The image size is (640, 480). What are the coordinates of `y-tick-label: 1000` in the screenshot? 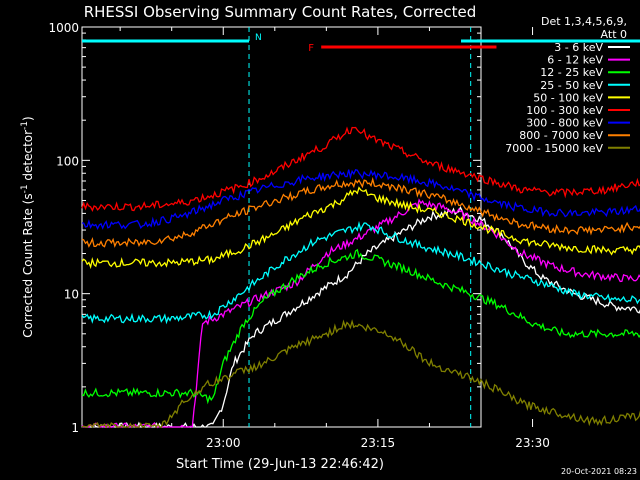 It's located at (63, 28).